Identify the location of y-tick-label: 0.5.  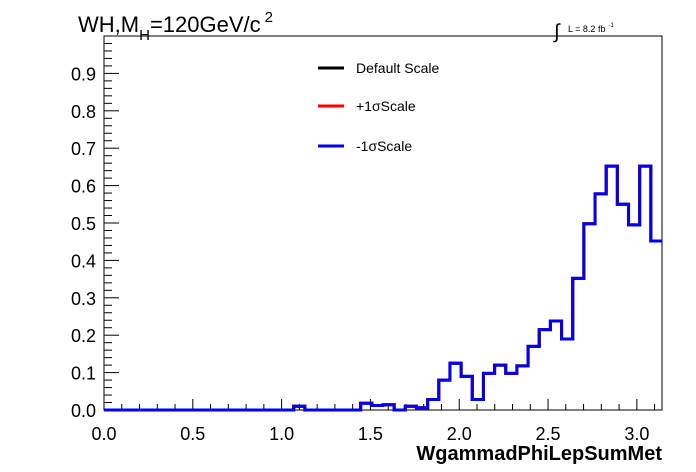
(83, 224).